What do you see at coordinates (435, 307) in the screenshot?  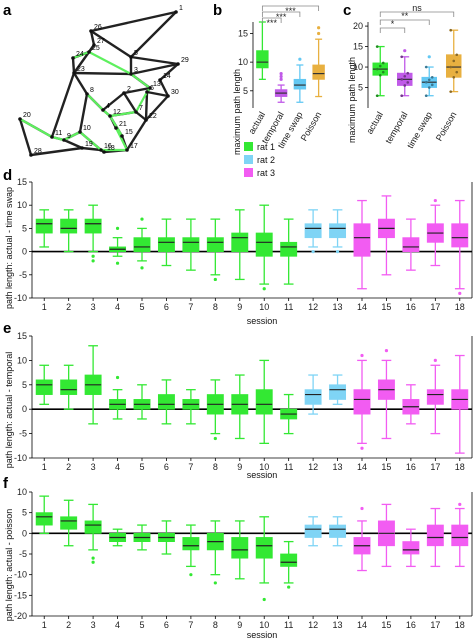 I see `x-tick-label: 17` at bounding box center [435, 307].